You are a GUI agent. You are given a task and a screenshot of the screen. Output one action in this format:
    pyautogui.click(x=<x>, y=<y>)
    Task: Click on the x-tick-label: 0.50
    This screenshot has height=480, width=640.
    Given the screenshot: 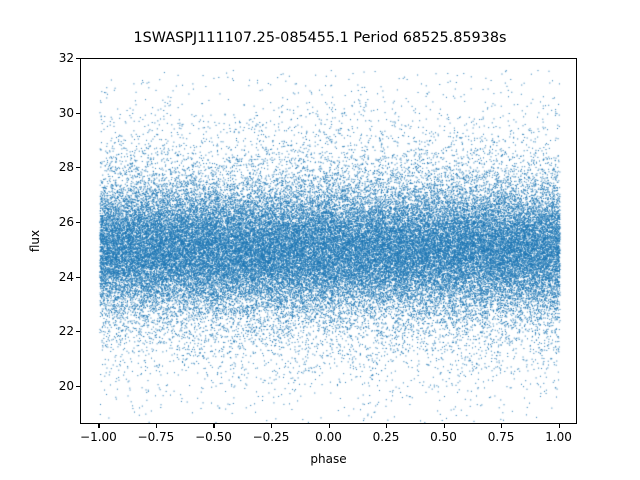 What is the action you would take?
    pyautogui.click(x=443, y=437)
    